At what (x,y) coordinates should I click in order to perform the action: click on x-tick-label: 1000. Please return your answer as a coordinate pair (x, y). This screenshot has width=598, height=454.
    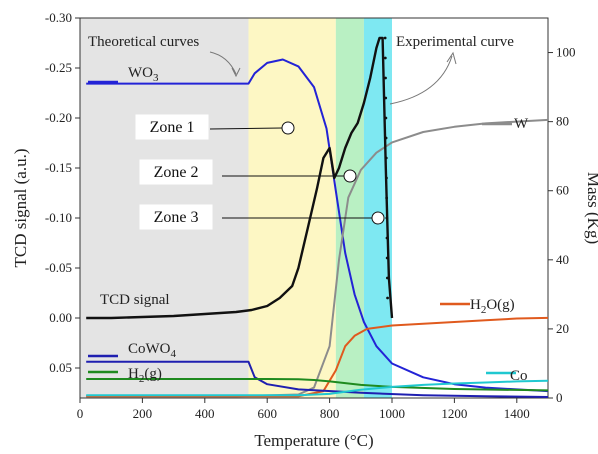
    Looking at the image, I should click on (392, 413).